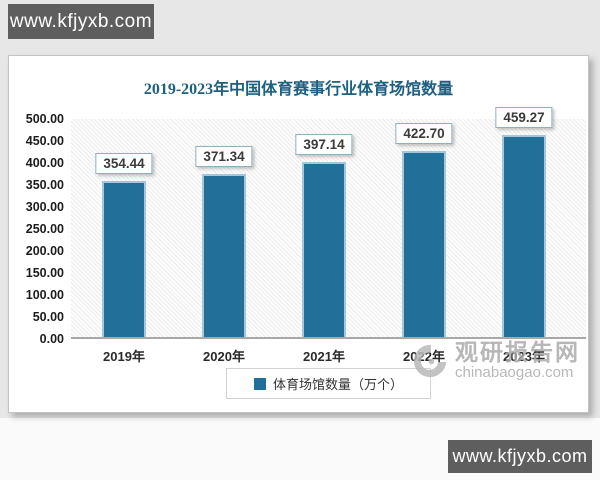  I want to click on y-tick-label: 100.00, so click(44, 295).